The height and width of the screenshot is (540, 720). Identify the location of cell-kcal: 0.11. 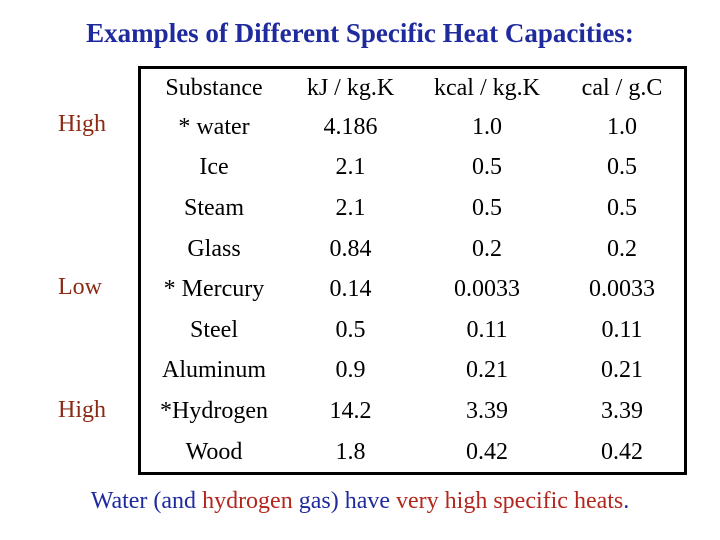
(487, 329).